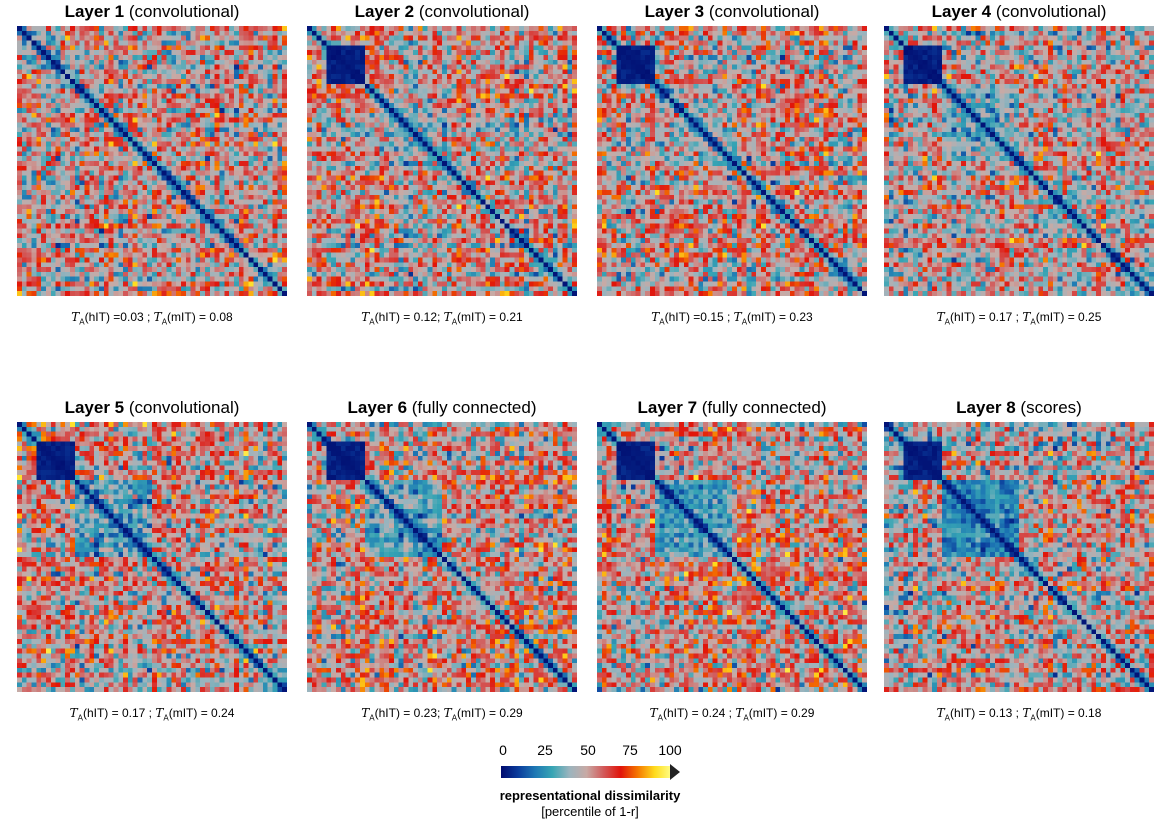  What do you see at coordinates (590, 811) in the screenshot?
I see `colorbar-sublabel: [percentile of 1-r]` at bounding box center [590, 811].